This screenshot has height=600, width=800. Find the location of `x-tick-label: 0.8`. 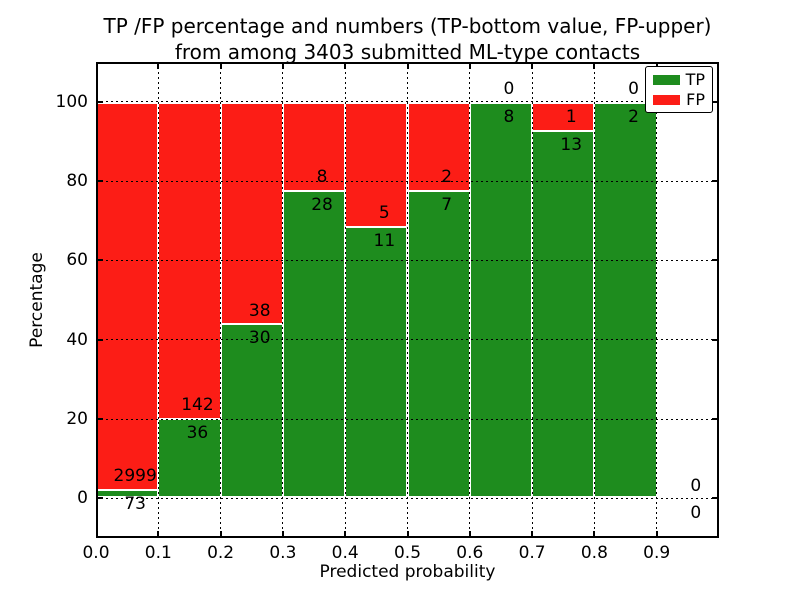

x-tick-label: 0.8 is located at coordinates (594, 553).